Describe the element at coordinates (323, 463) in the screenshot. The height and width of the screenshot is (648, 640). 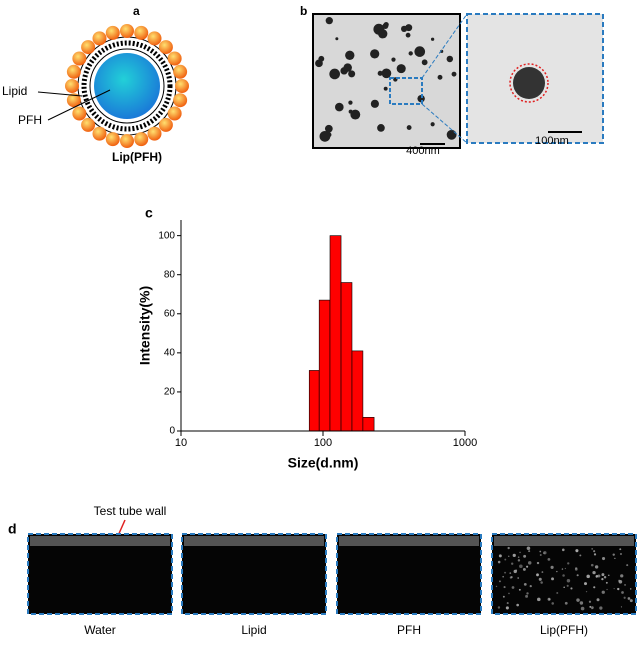
I see `x-axis-title: Size(d.nm)` at that location.